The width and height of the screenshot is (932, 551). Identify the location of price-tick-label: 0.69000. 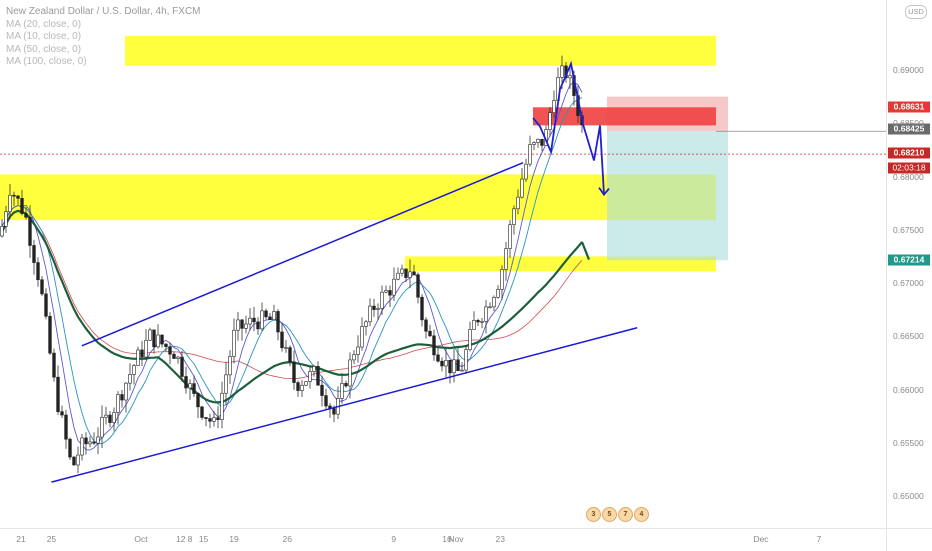
(908, 70).